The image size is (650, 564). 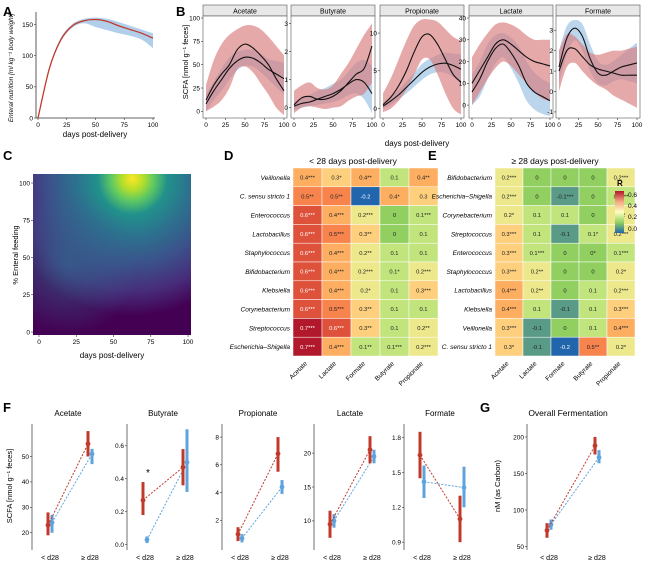 What do you see at coordinates (440, 413) in the screenshot?
I see `panel-f-facet-title: Formate` at bounding box center [440, 413].